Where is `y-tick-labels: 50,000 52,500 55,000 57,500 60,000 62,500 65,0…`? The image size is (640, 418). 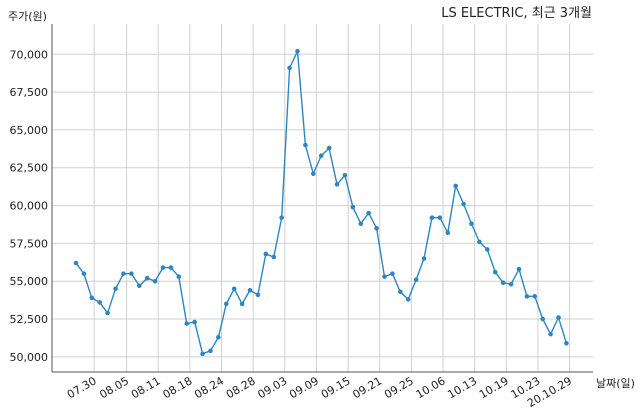 y-tick-labels: 50,000 52,500 55,000 57,500 60,000 62,500 65,0… is located at coordinates (29, 206).